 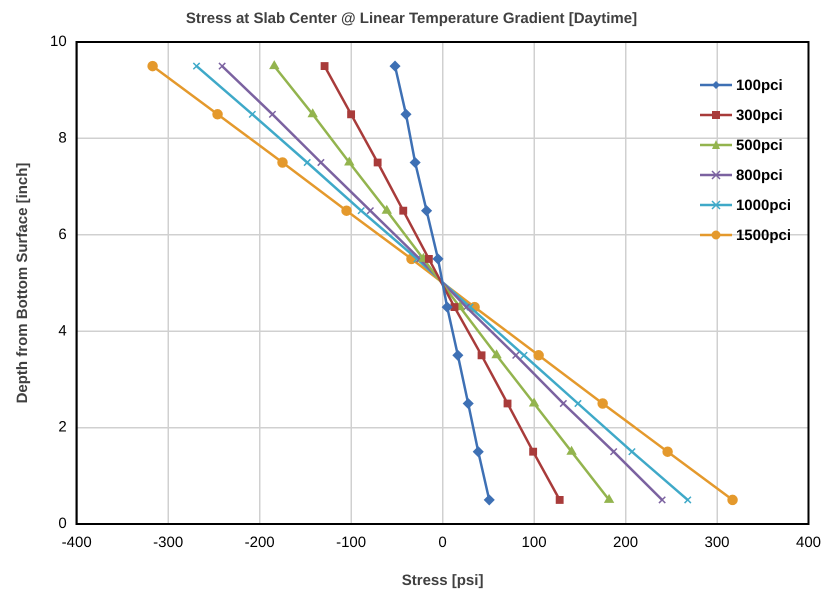 I want to click on legend-label: 100pci, so click(x=759, y=85).